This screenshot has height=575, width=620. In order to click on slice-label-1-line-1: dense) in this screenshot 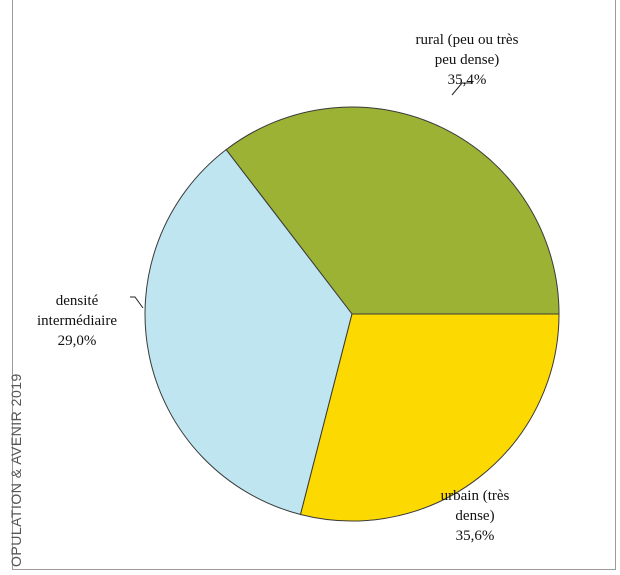, I will do `click(474, 516)`.